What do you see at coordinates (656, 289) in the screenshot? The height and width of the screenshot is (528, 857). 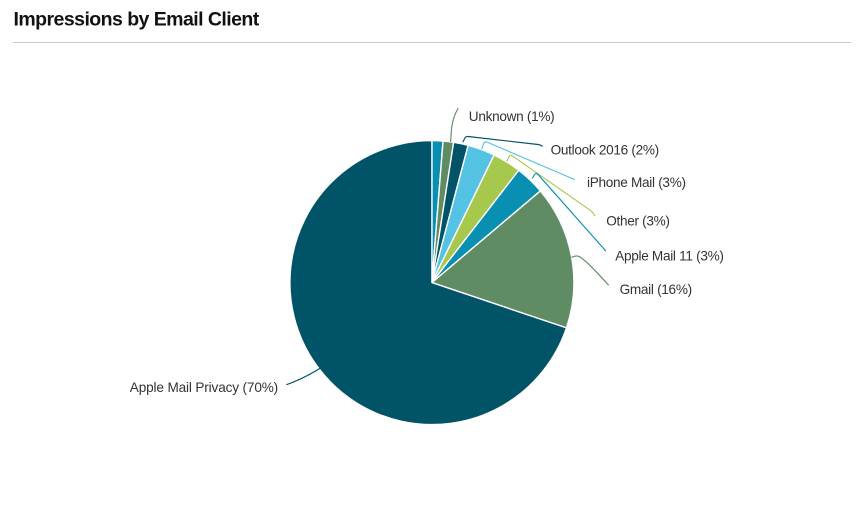 I see `svg-text: Gmail (16%)` at bounding box center [656, 289].